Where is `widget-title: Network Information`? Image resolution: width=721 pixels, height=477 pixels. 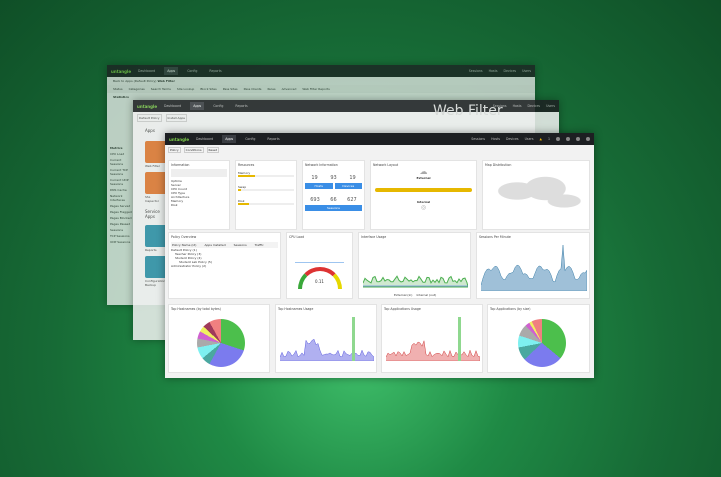 widget-title: Network Information is located at coordinates (321, 165).